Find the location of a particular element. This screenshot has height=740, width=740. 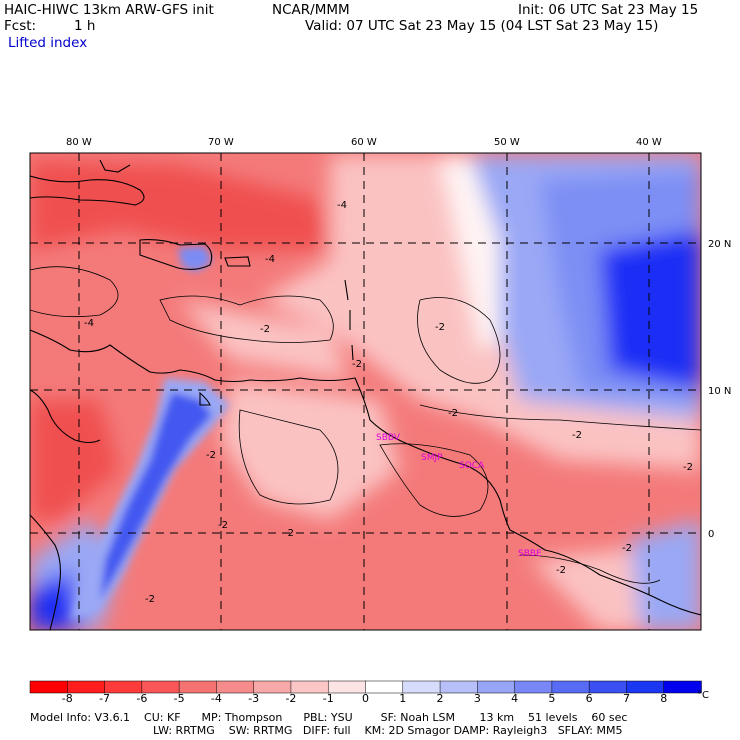

station-label-sbbe: SBBE is located at coordinates (530, 554).